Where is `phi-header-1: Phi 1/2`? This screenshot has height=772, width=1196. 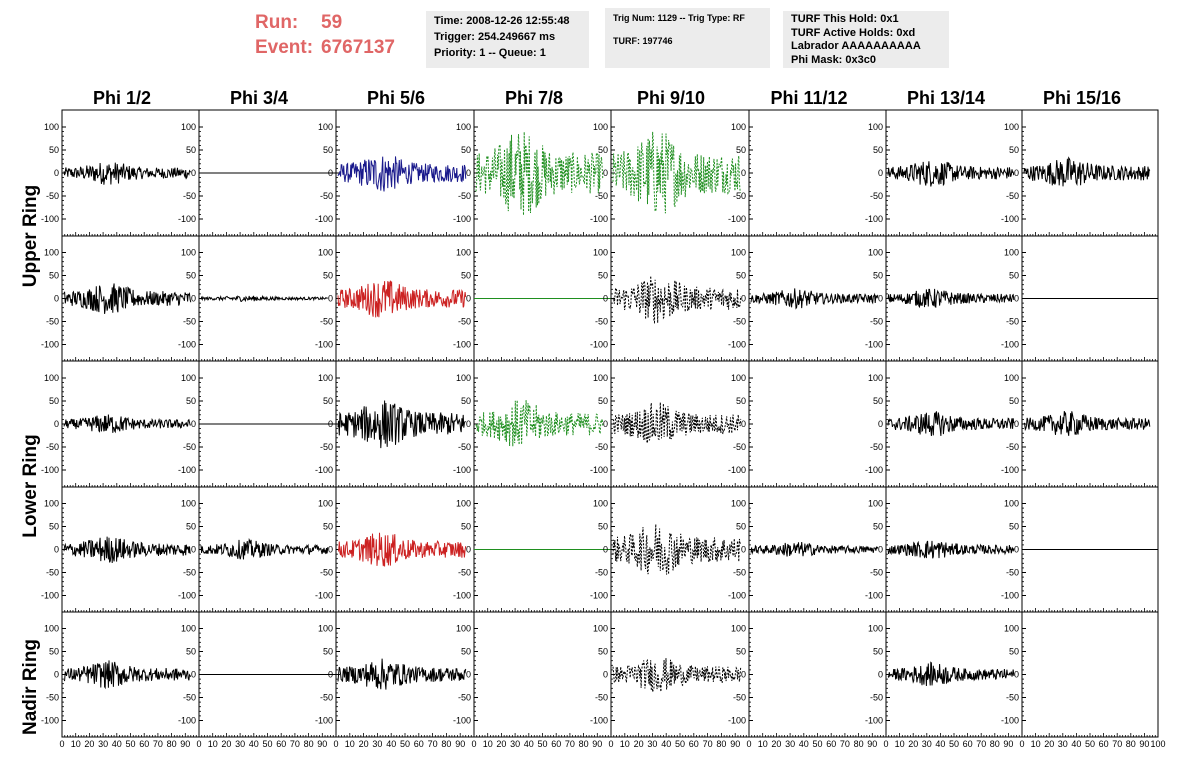 phi-header-1: Phi 1/2 is located at coordinates (122, 98).